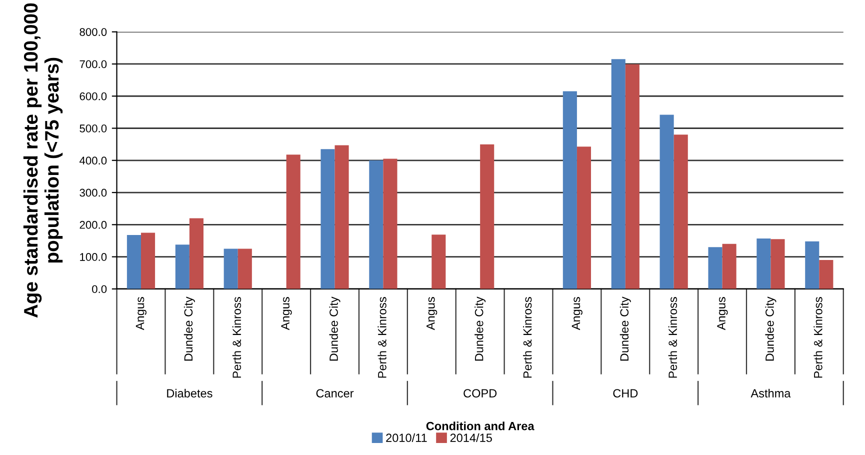  What do you see at coordinates (93, 192) in the screenshot?
I see `y-tick-label: 300.0` at bounding box center [93, 192].